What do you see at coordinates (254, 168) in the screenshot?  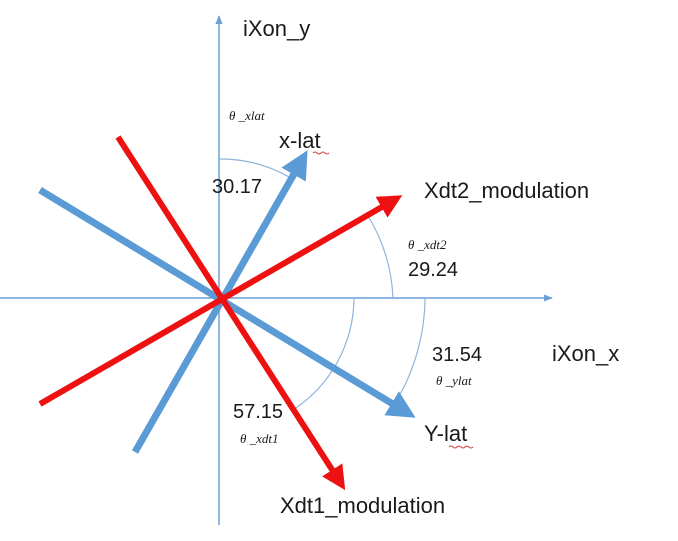 I see `arc-theta-xlat` at bounding box center [254, 168].